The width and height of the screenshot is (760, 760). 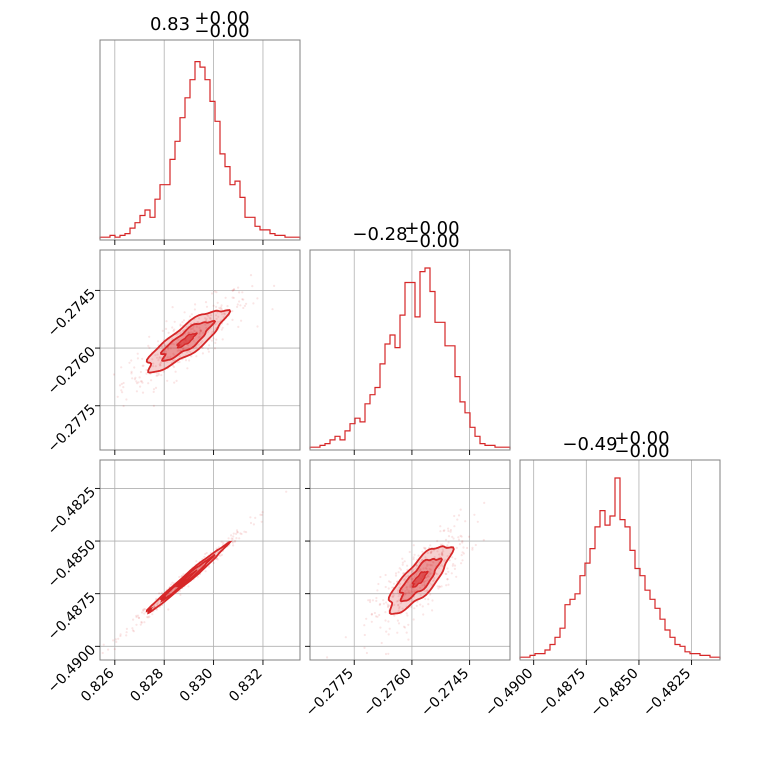 I want to click on hist-panel-0: 0.83 +0.00−0.00, so click(x=200, y=126).